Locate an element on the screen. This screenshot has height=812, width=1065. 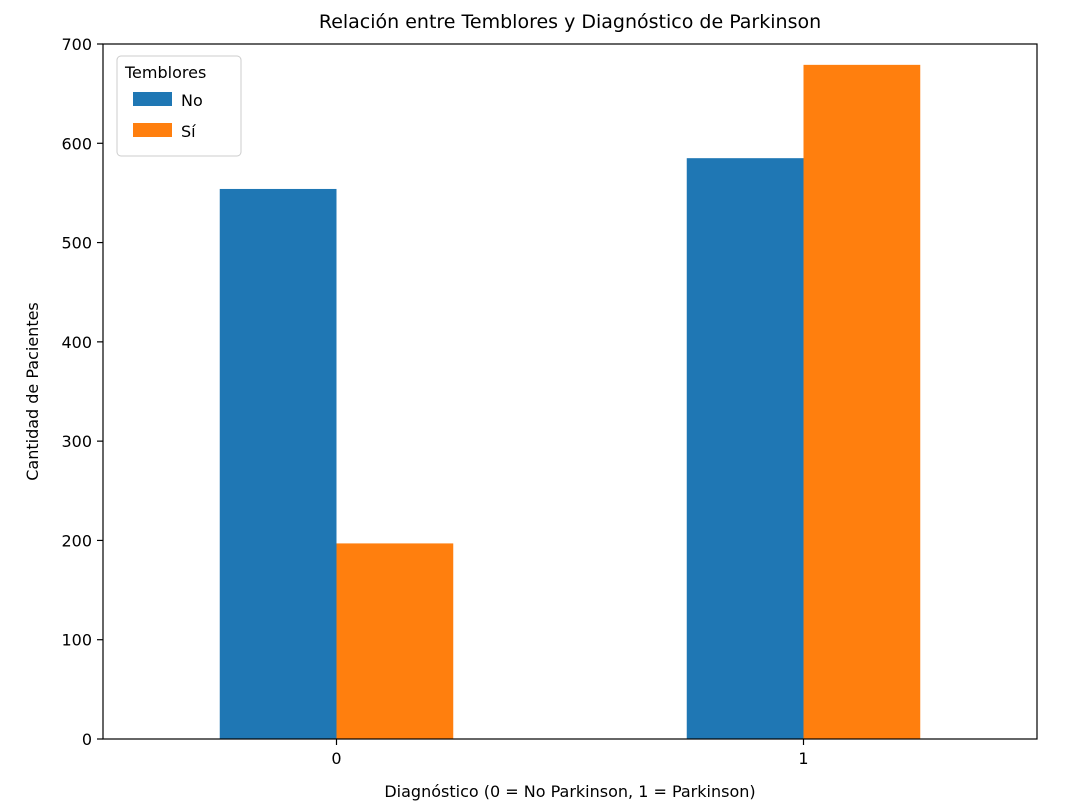
x-tick-label: 0 is located at coordinates (336, 758).